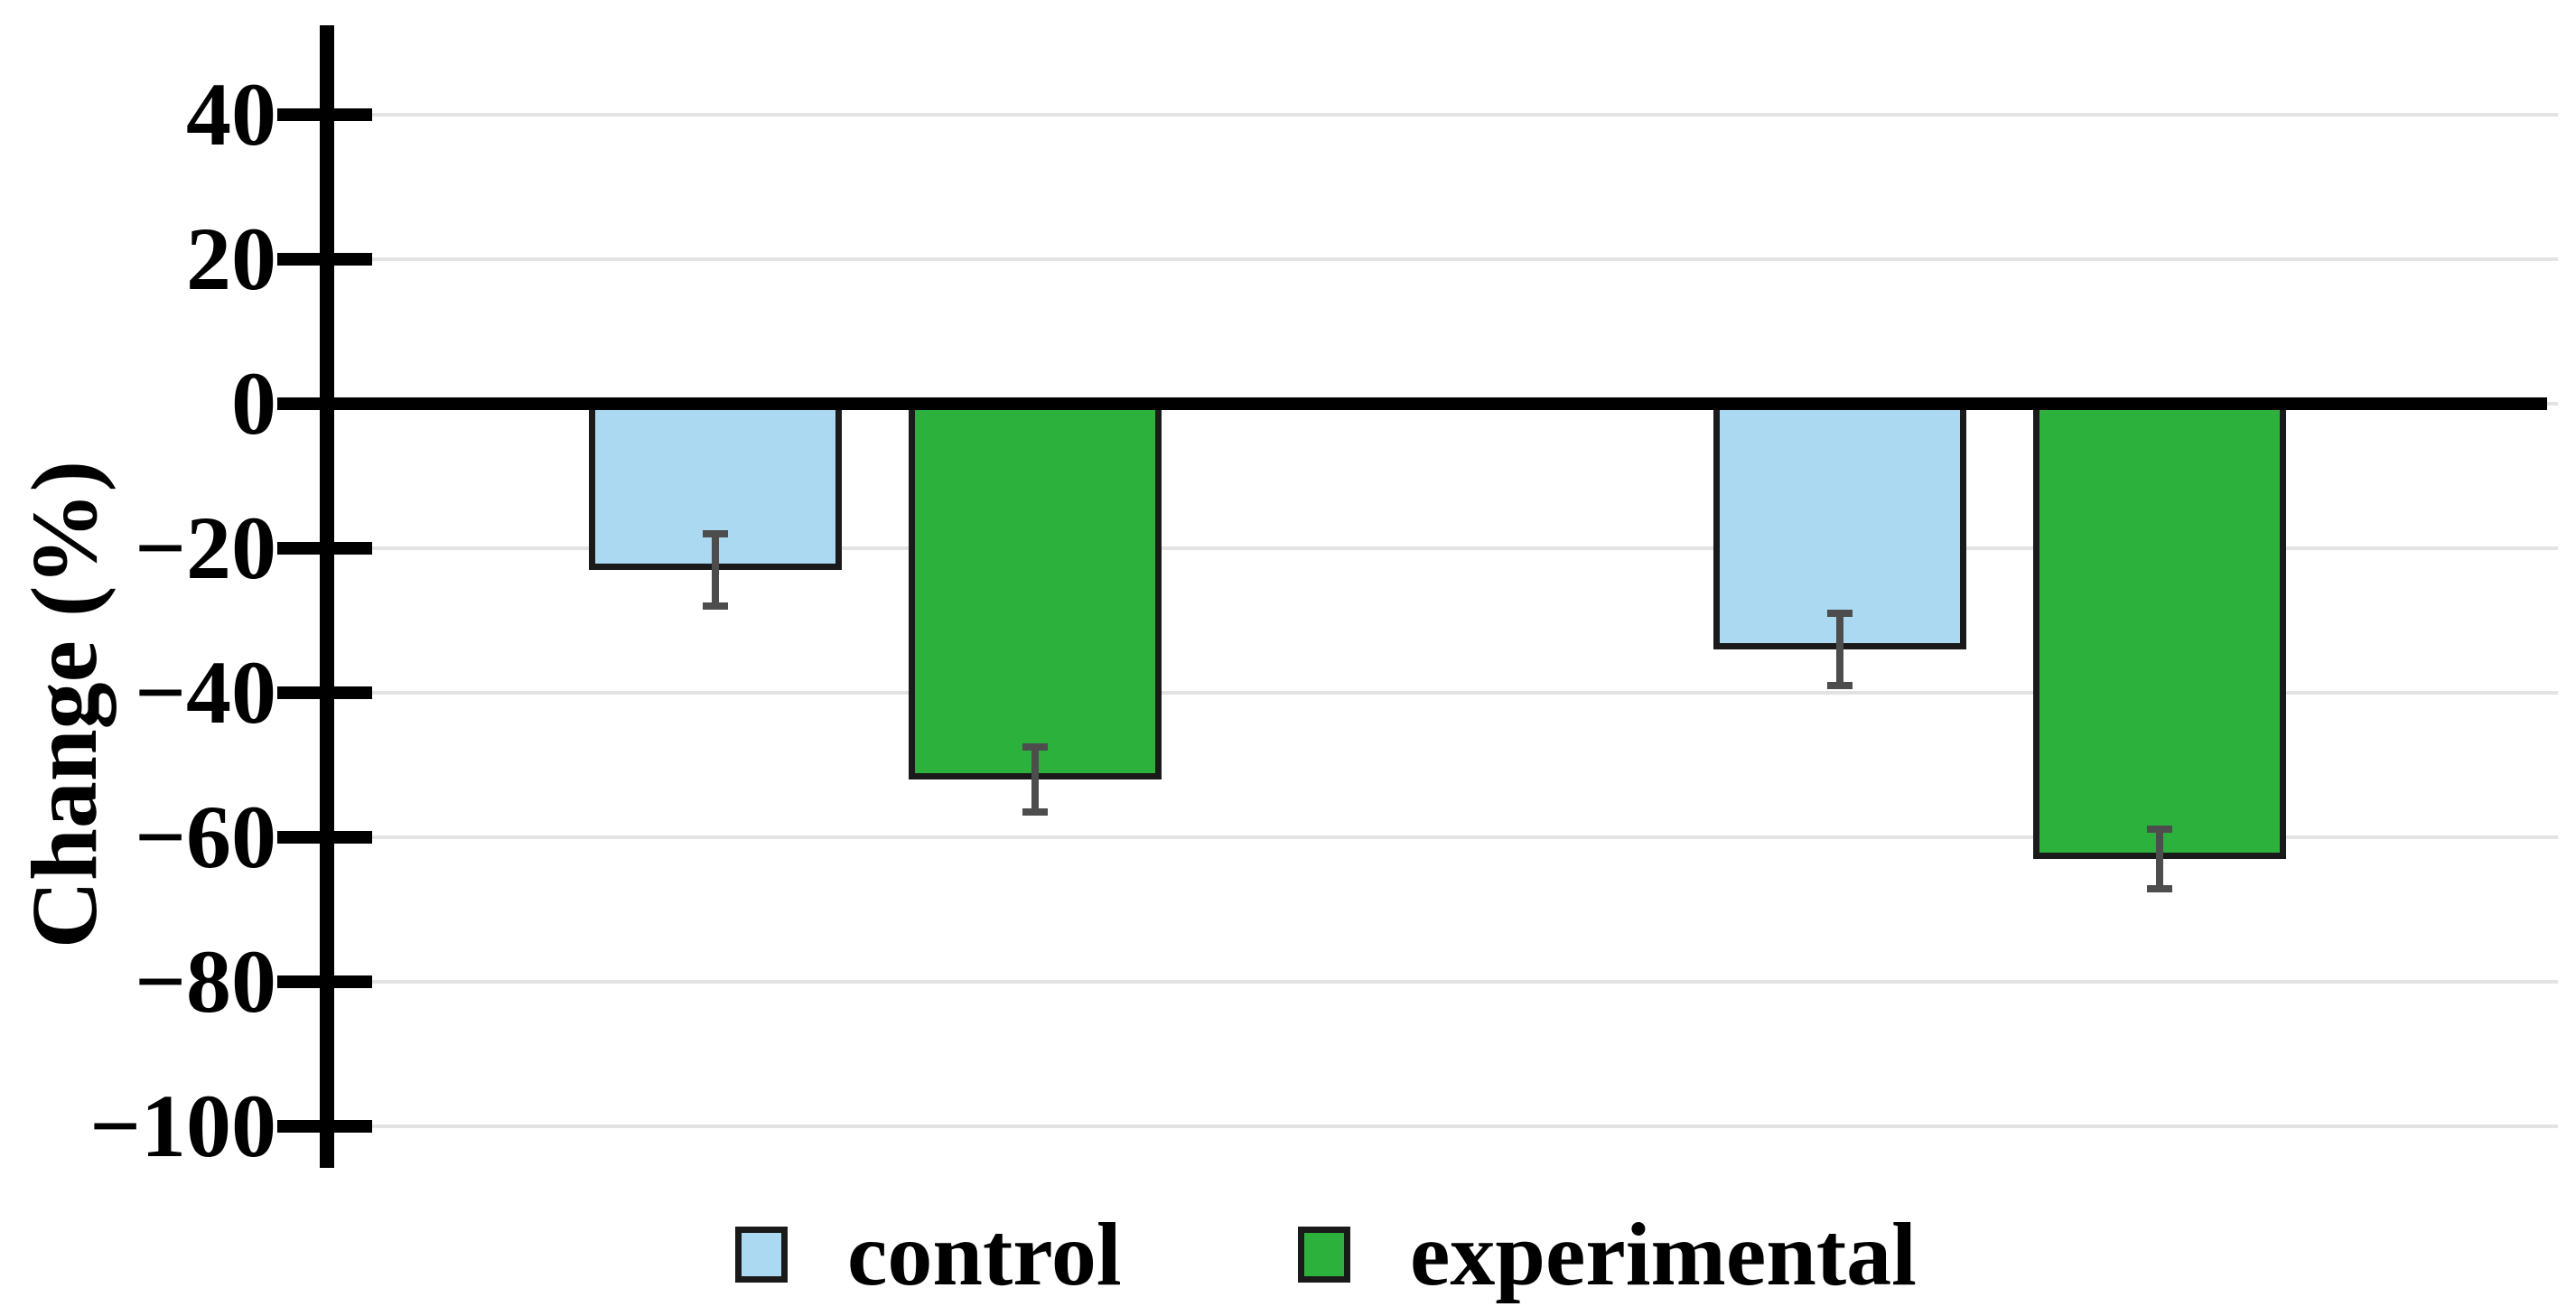 The image size is (2576, 1316). What do you see at coordinates (206, 692) in the screenshot?
I see `y-tick-label: −40` at bounding box center [206, 692].